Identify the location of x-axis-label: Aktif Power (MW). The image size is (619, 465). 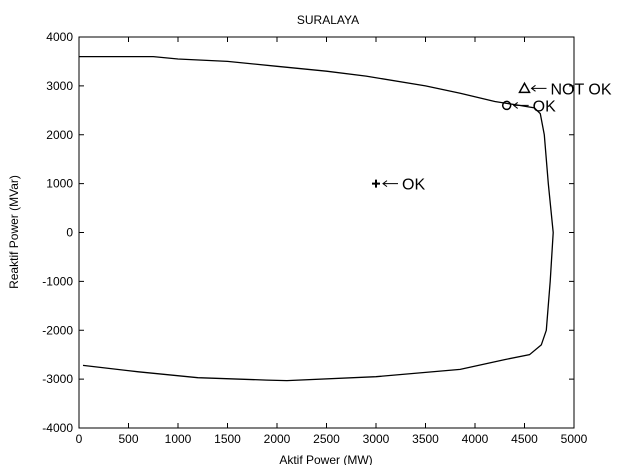
(325, 459).